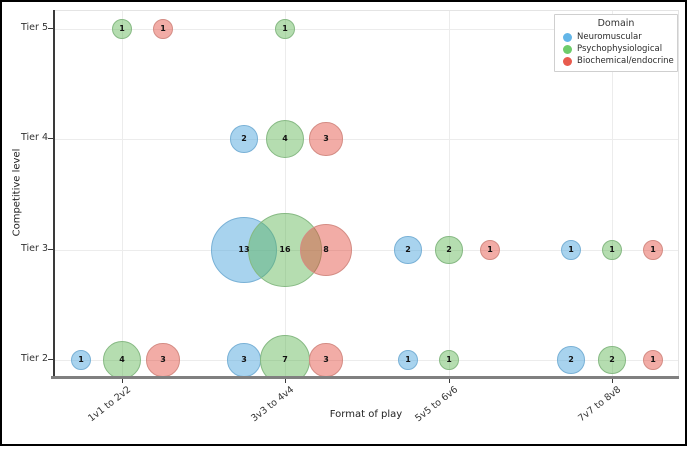 The width and height of the screenshot is (687, 455). Describe the element at coordinates (34, 248) in the screenshot. I see `y-tick-label: Tier 3` at that location.